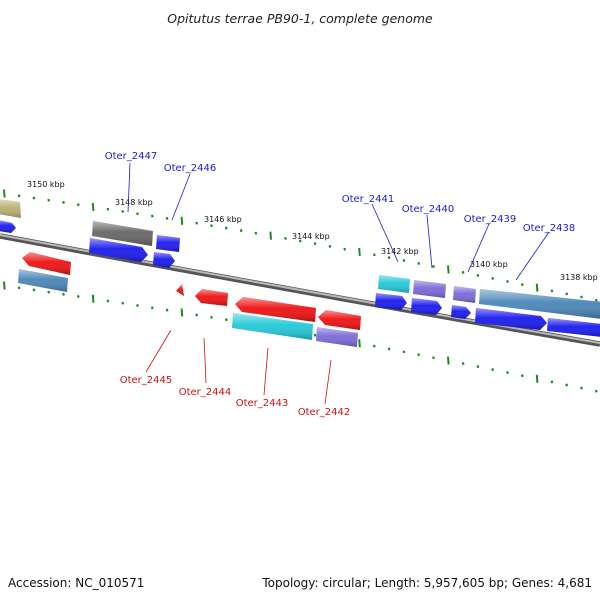 The image size is (600, 600). Describe the element at coordinates (368, 199) in the screenshot. I see `gene-label-oter-2441: Oter_2441` at that location.